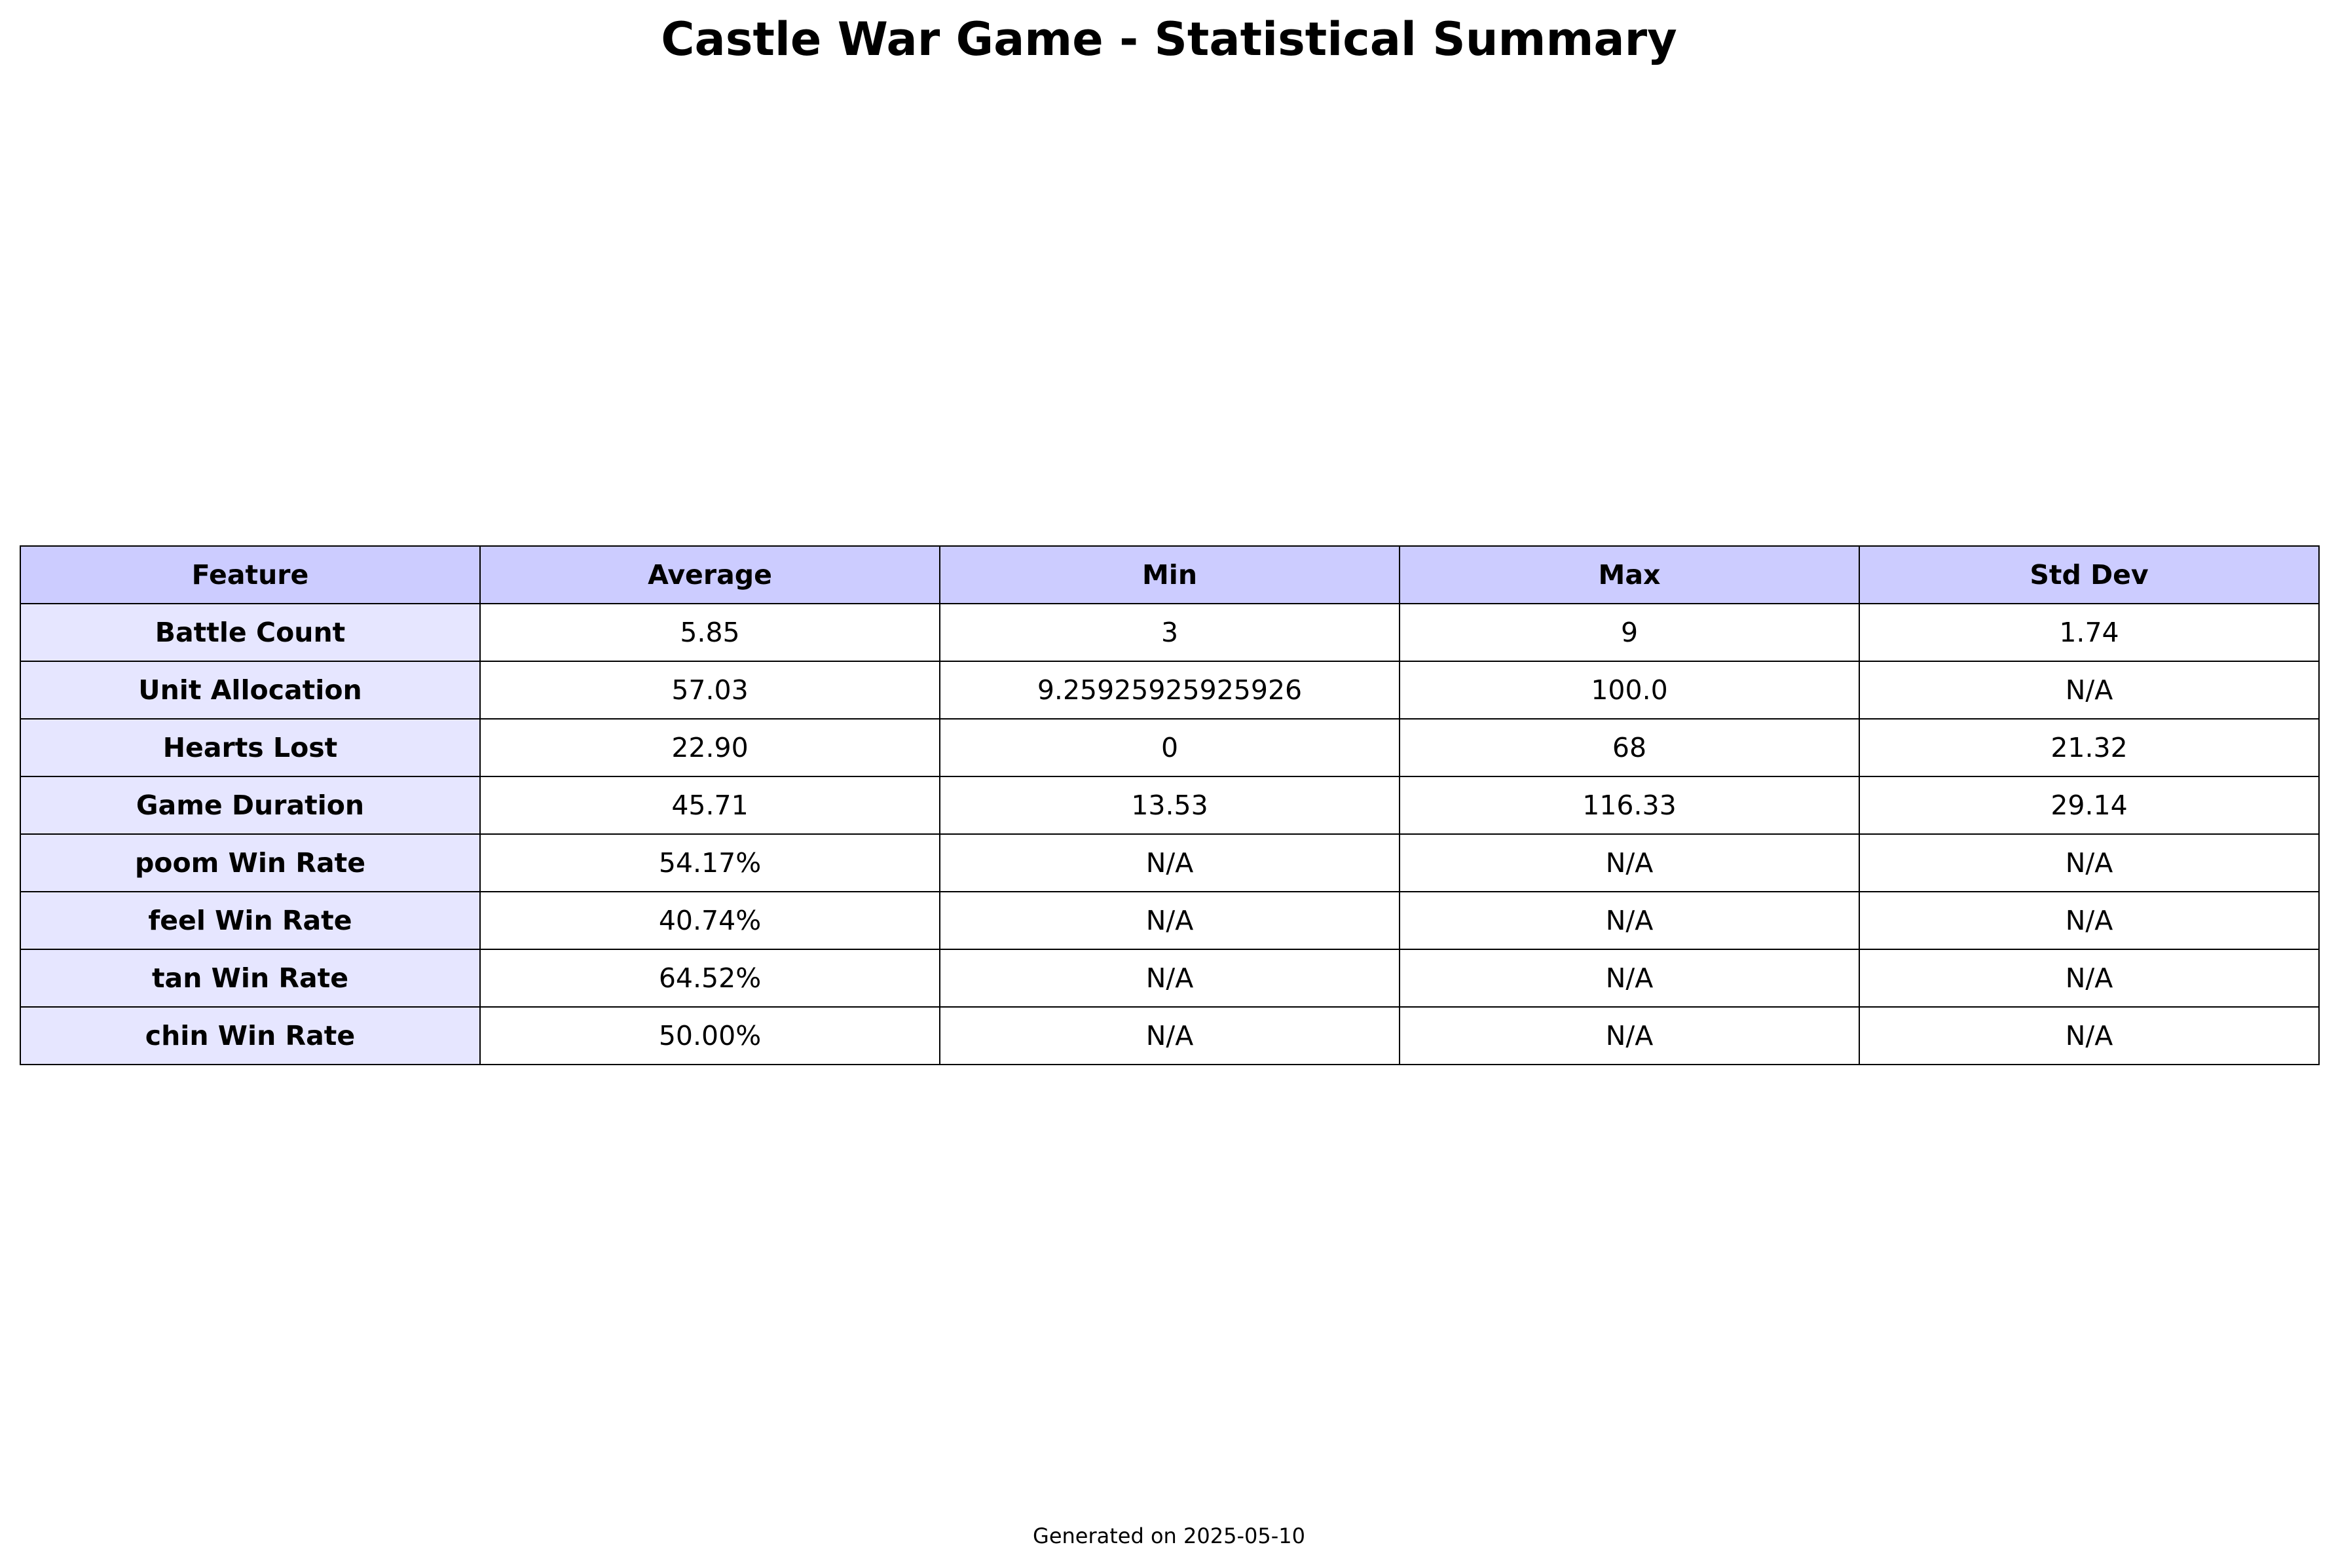  I want to click on table-row: tan Win Rate 64.52% N/A N/A N/A, so click(1170, 978).